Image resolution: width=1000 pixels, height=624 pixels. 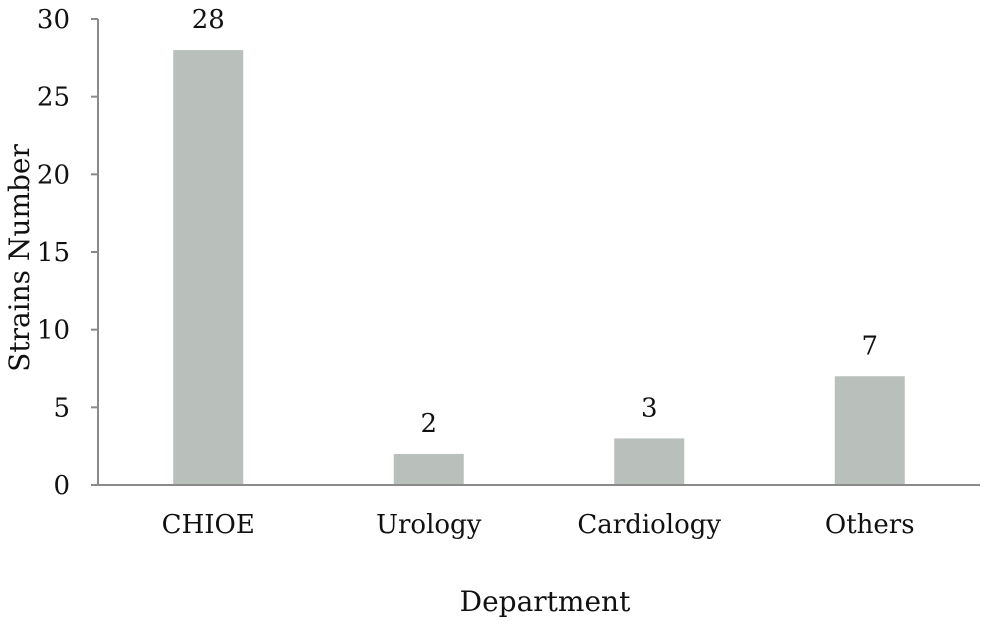 I want to click on y-axis-ticks: 0 5 10 15 20 25 30, so click(x=67, y=253).